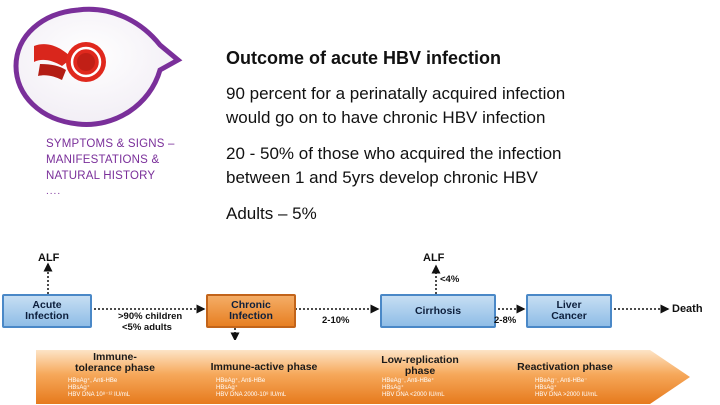  I want to click on alf-left-label: ALF, so click(49, 258).